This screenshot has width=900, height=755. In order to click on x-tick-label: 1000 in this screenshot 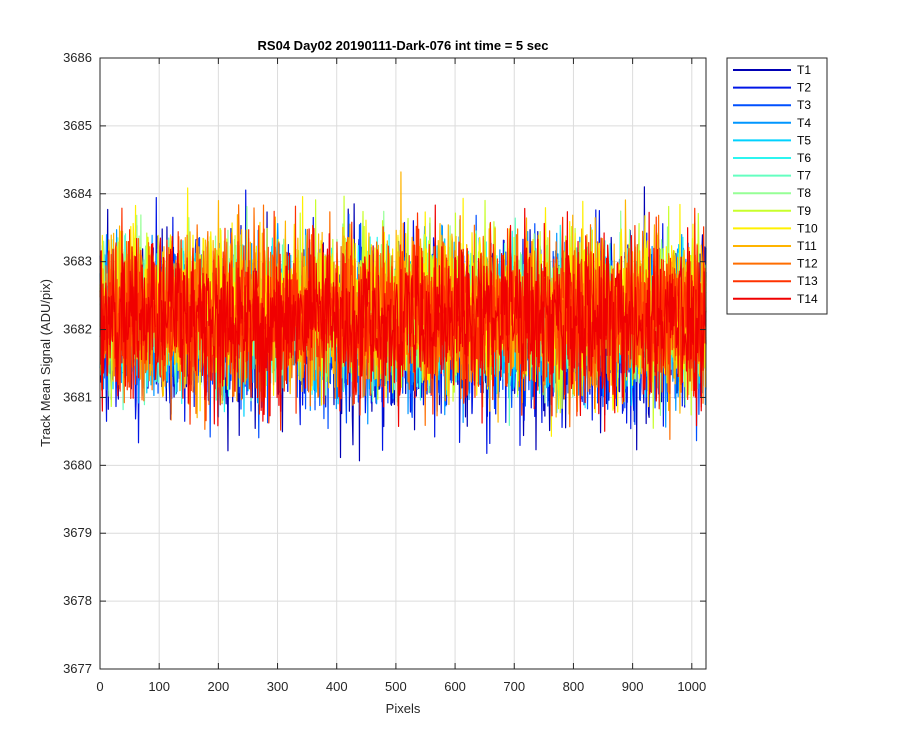, I will do `click(691, 686)`.